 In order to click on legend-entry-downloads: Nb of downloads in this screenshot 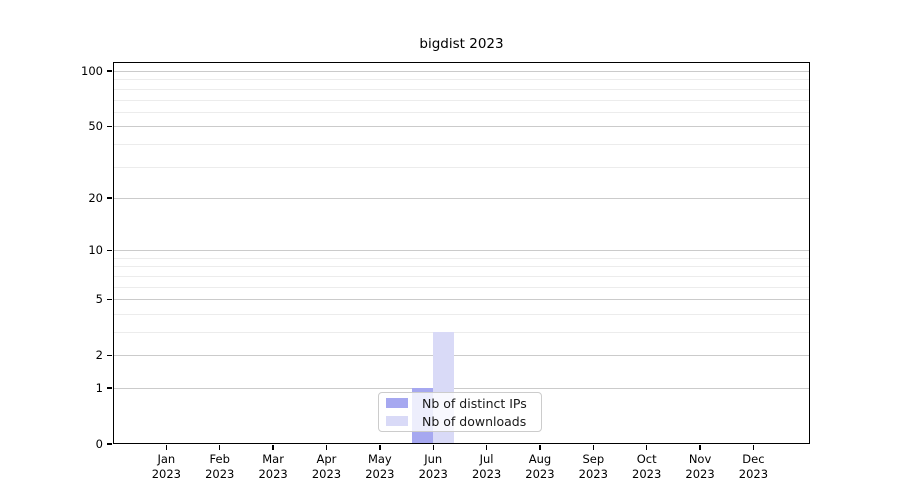, I will do `click(460, 421)`.